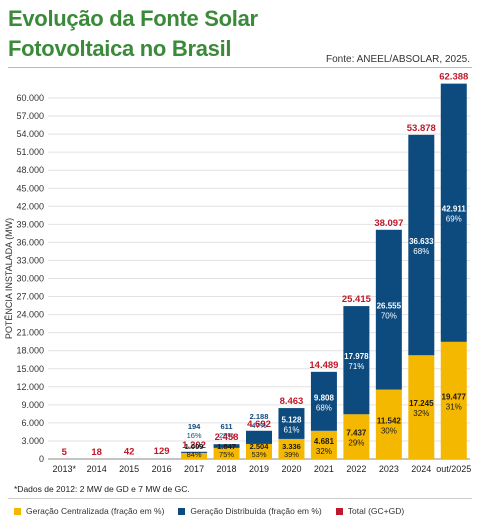 The height and width of the screenshot is (523, 480). Describe the element at coordinates (421, 241) in the screenshot. I see `gd-value-label: 36.633` at that location.